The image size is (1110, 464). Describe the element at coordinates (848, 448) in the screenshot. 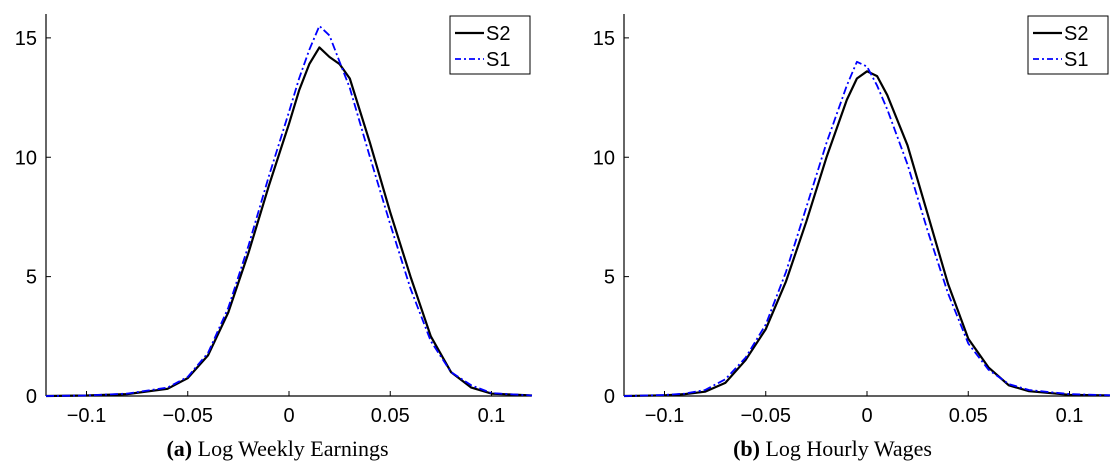

I see `caption-b-title: Log Hourly Wages` at that location.